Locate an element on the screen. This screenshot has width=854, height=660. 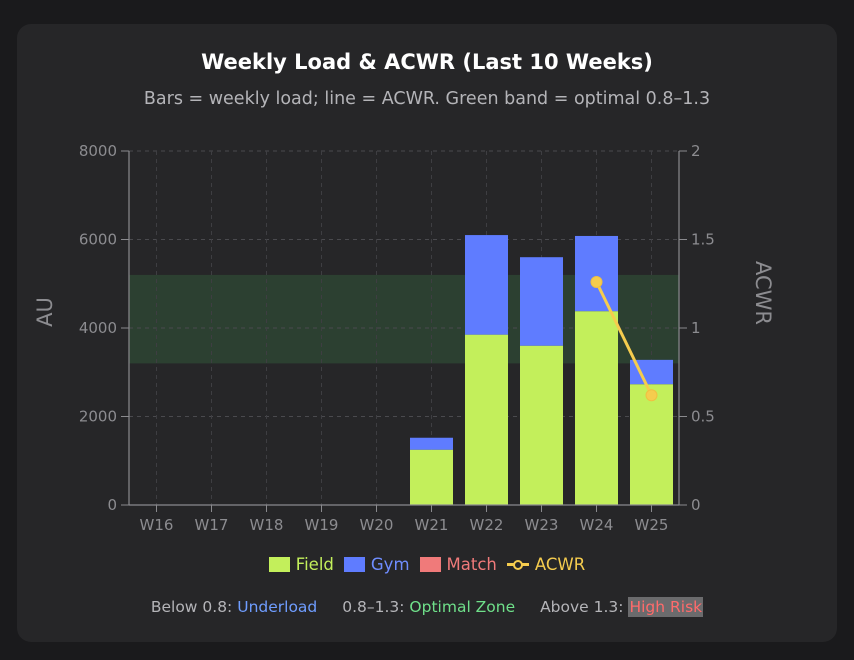
zone-underload: Below 0.8: Underload is located at coordinates (236, 607).